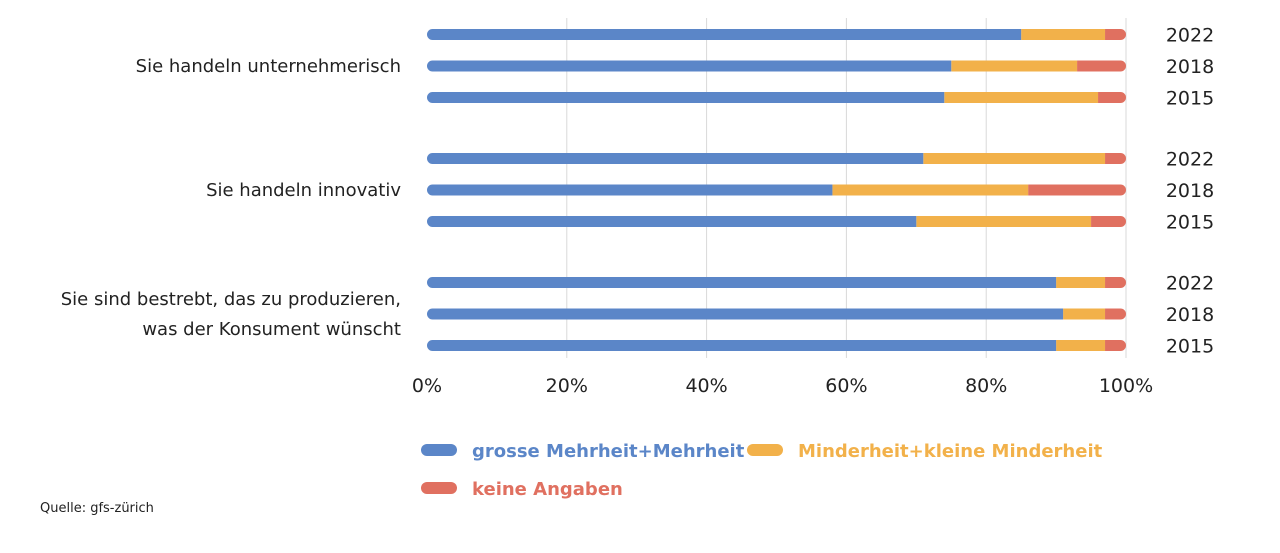  Describe the element at coordinates (608, 451) in the screenshot. I see `legend-label: grosse Mehrheit+Mehrheit` at that location.